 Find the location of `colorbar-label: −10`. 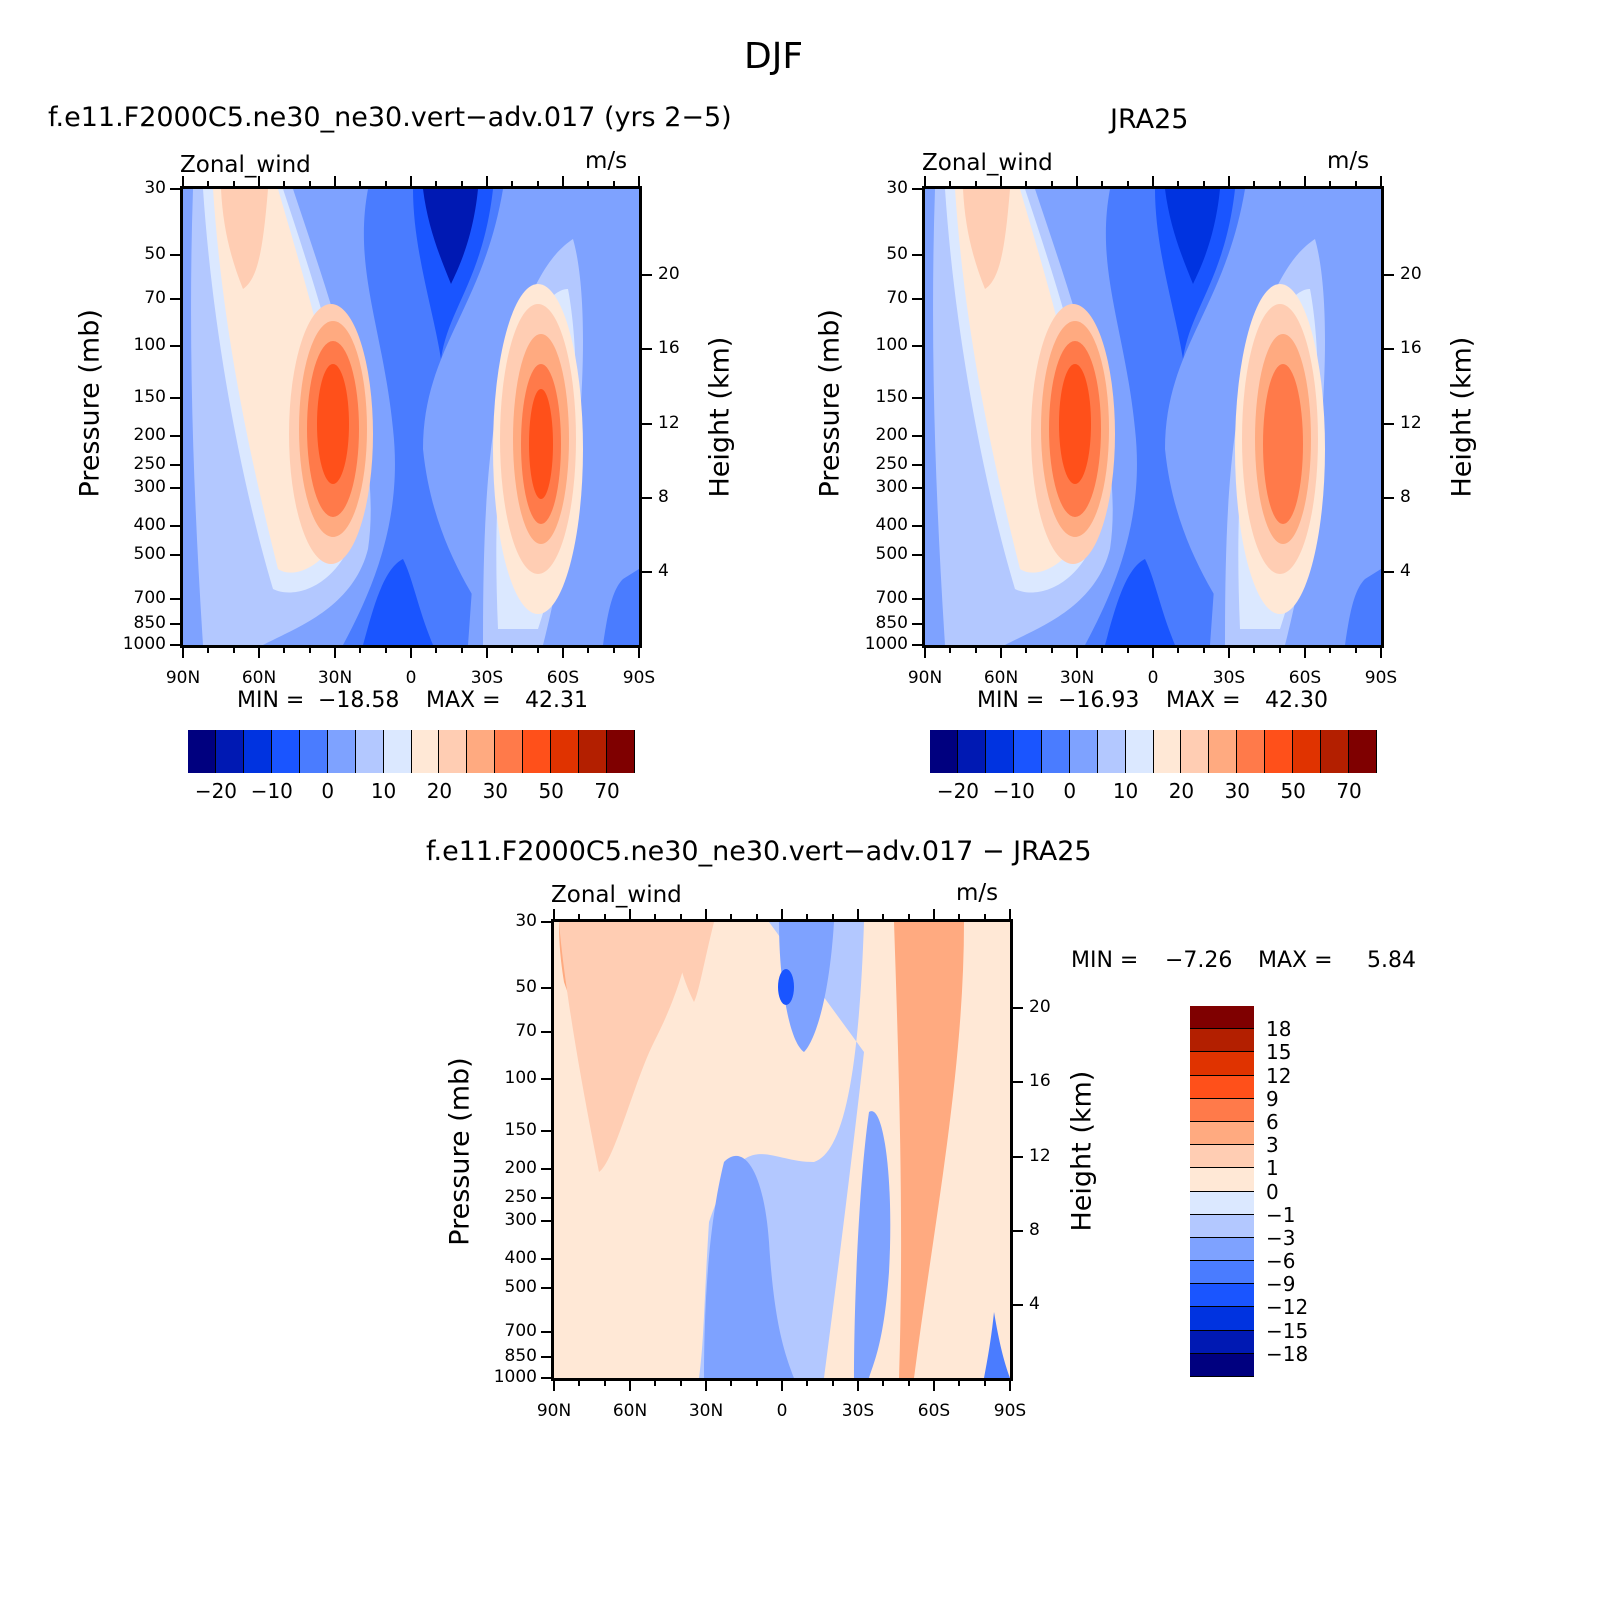

colorbar-label: −10 is located at coordinates (271, 791).